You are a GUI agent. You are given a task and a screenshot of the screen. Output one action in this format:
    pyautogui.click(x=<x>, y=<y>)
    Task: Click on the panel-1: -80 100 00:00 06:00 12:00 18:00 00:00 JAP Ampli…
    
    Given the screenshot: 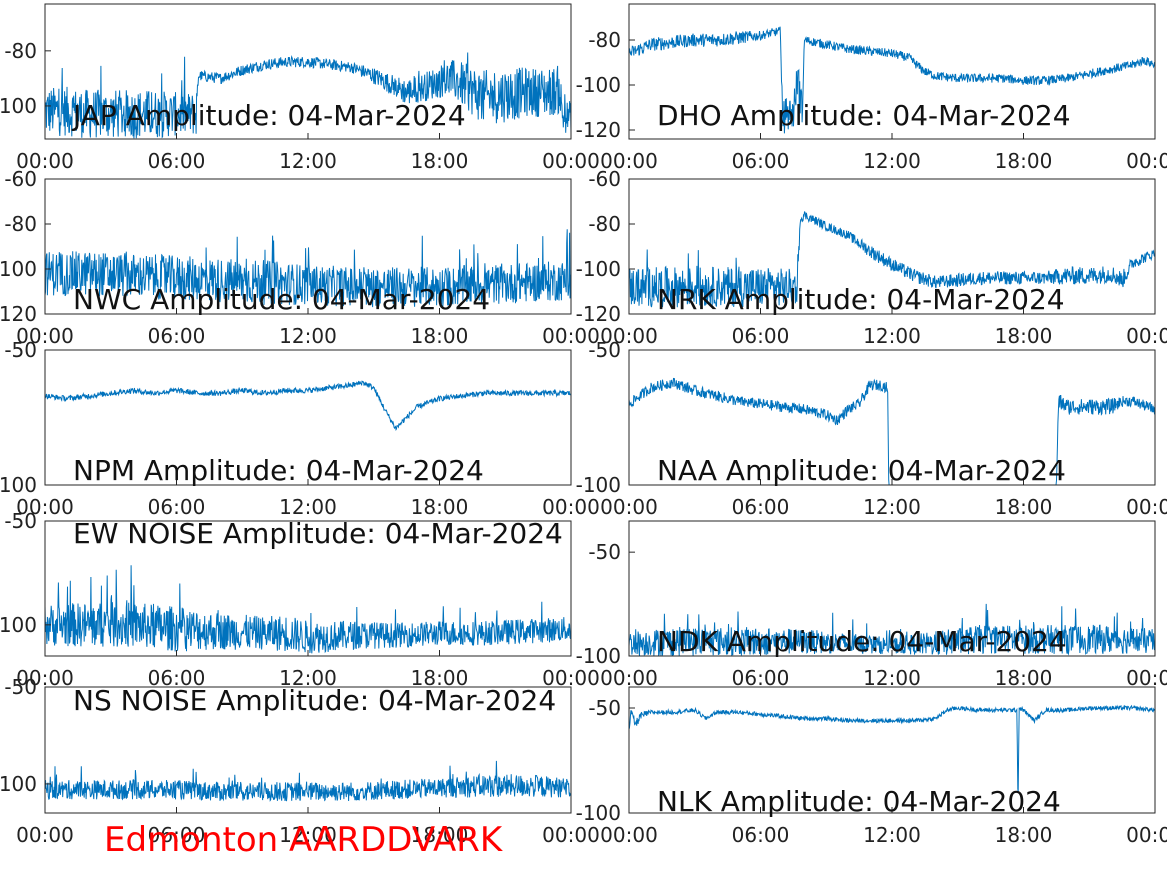 What is the action you would take?
    pyautogui.click(x=300, y=88)
    